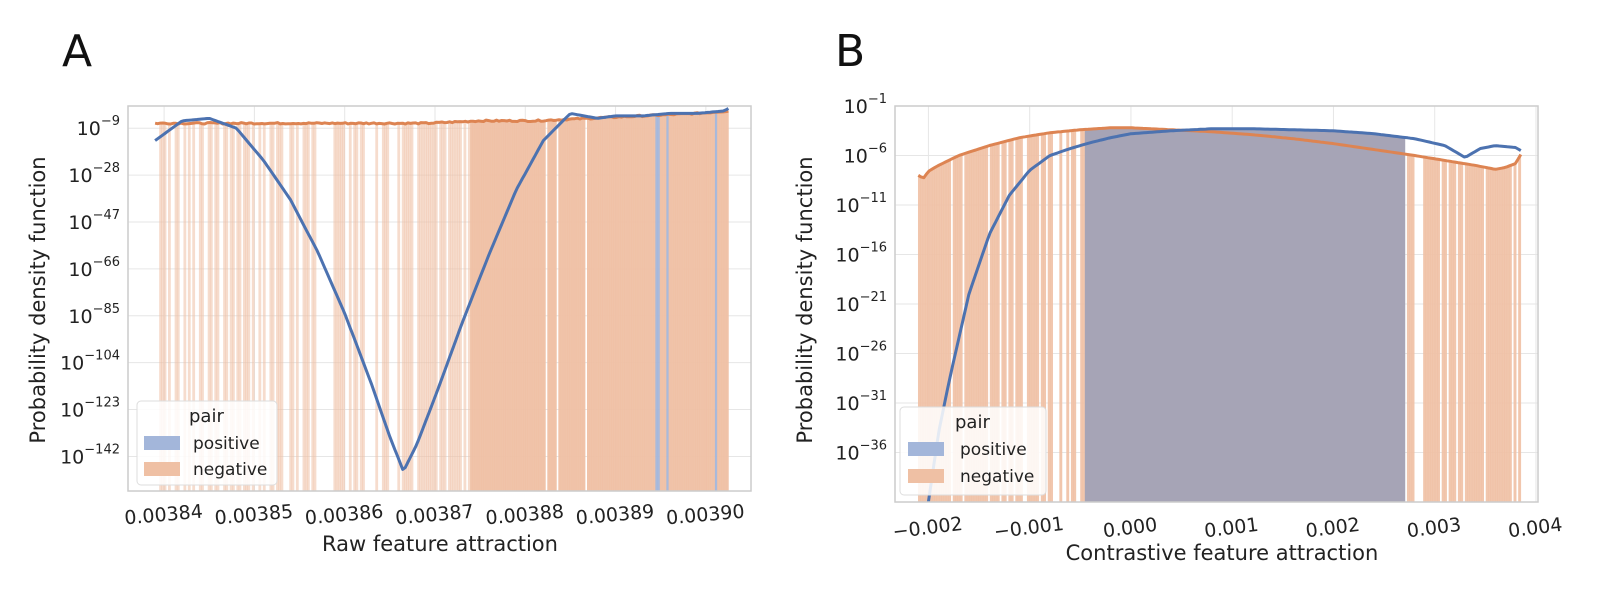 This screenshot has height=592, width=1622. I want to click on panel-b-negative-density-line, so click(1220, 153).